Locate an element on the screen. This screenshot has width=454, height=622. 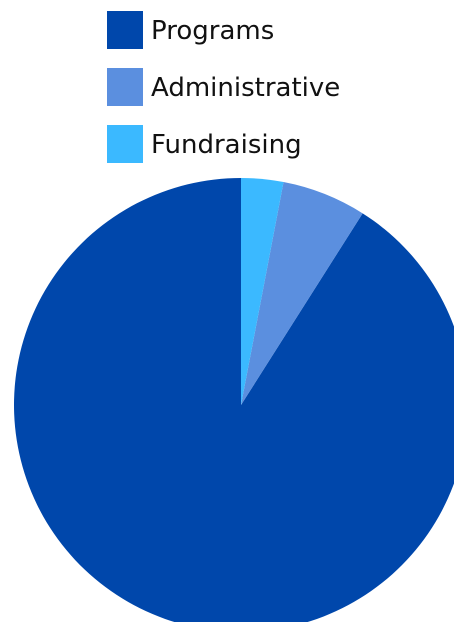
legend-item-fundraising: Fundraising is located at coordinates (204, 144).